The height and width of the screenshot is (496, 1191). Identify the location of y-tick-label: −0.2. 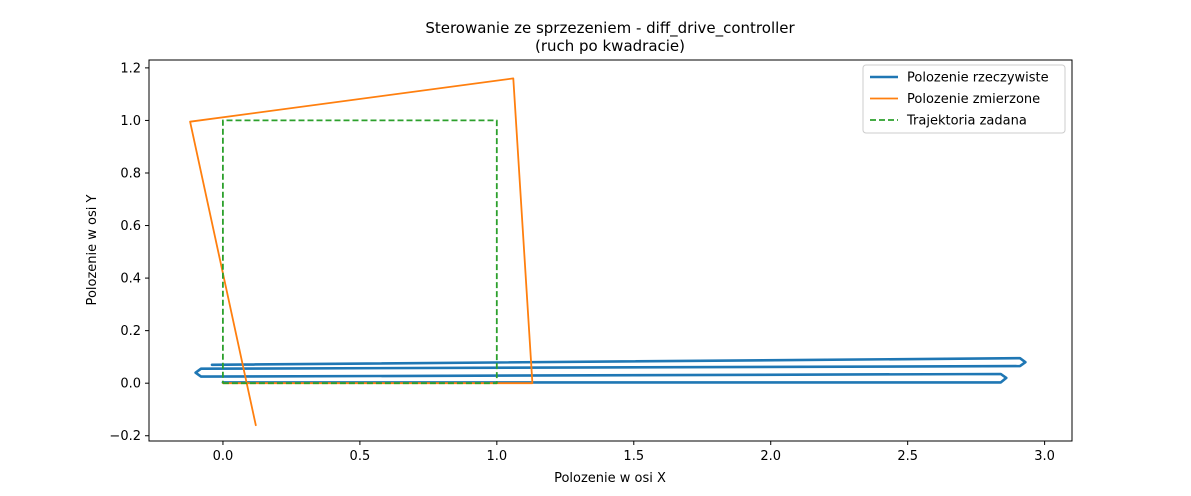
(125, 436).